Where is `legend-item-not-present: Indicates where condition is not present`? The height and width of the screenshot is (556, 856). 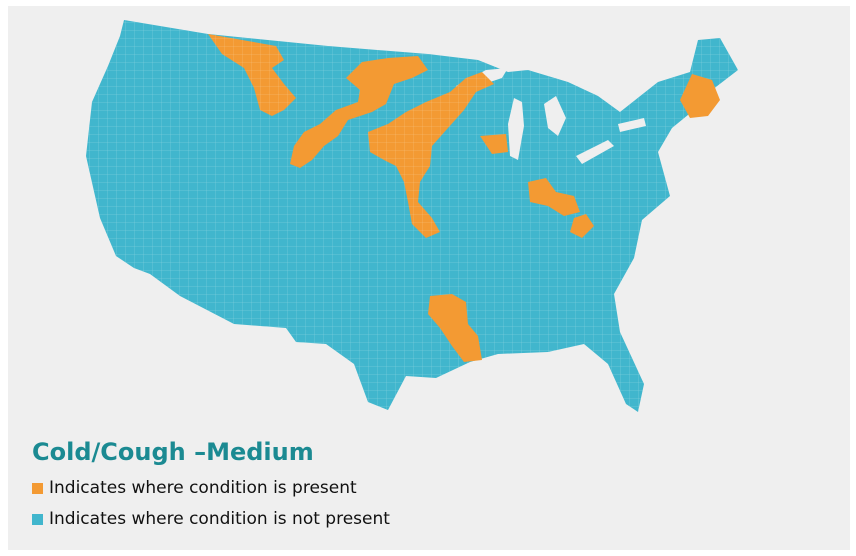
legend-item-not-present: Indicates where condition is not present is located at coordinates (211, 519).